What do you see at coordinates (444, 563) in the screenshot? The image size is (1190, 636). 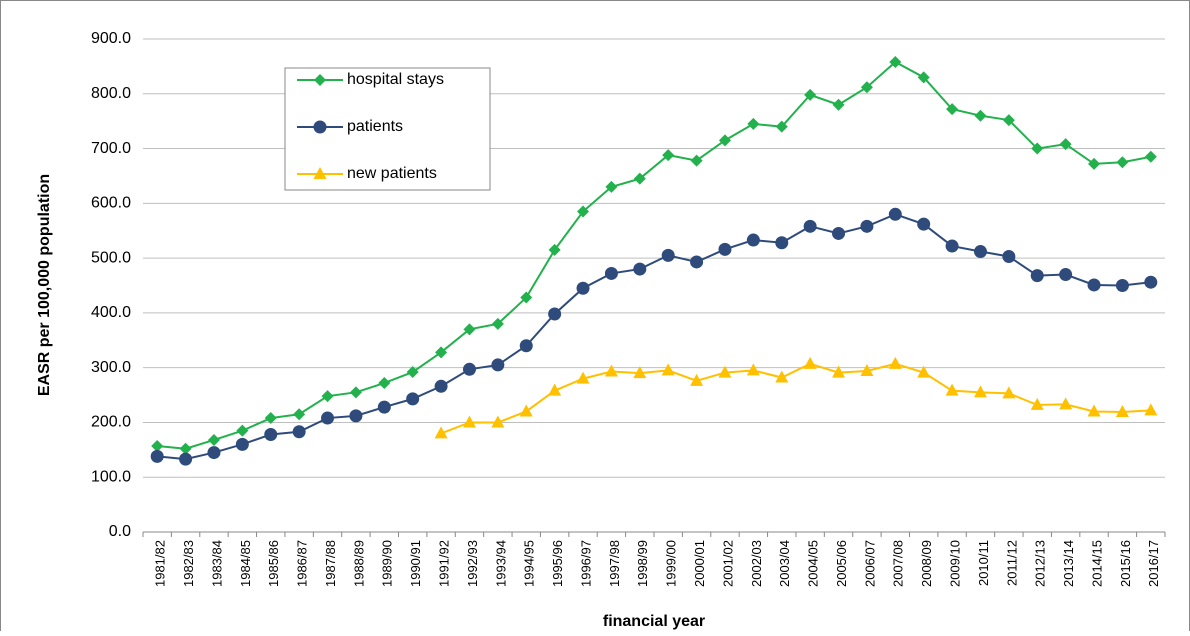 I see `x-tick-label: 1991/92` at bounding box center [444, 563].